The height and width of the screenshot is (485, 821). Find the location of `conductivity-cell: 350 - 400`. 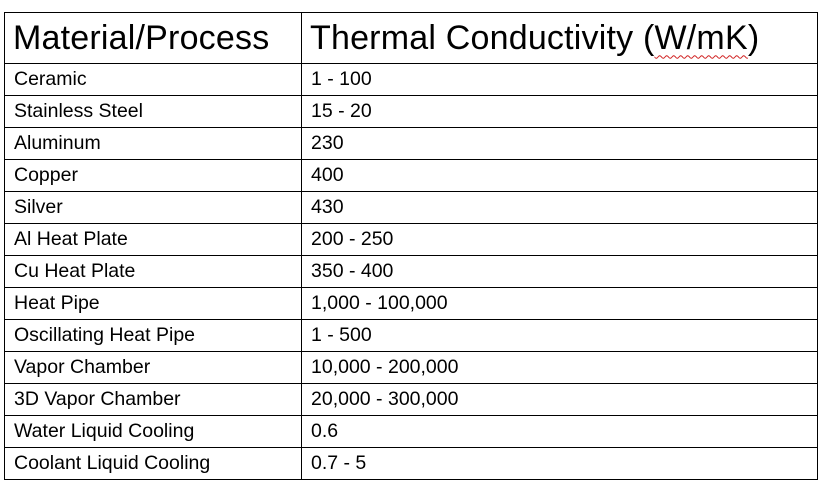

conductivity-cell: 350 - 400 is located at coordinates (559, 271).